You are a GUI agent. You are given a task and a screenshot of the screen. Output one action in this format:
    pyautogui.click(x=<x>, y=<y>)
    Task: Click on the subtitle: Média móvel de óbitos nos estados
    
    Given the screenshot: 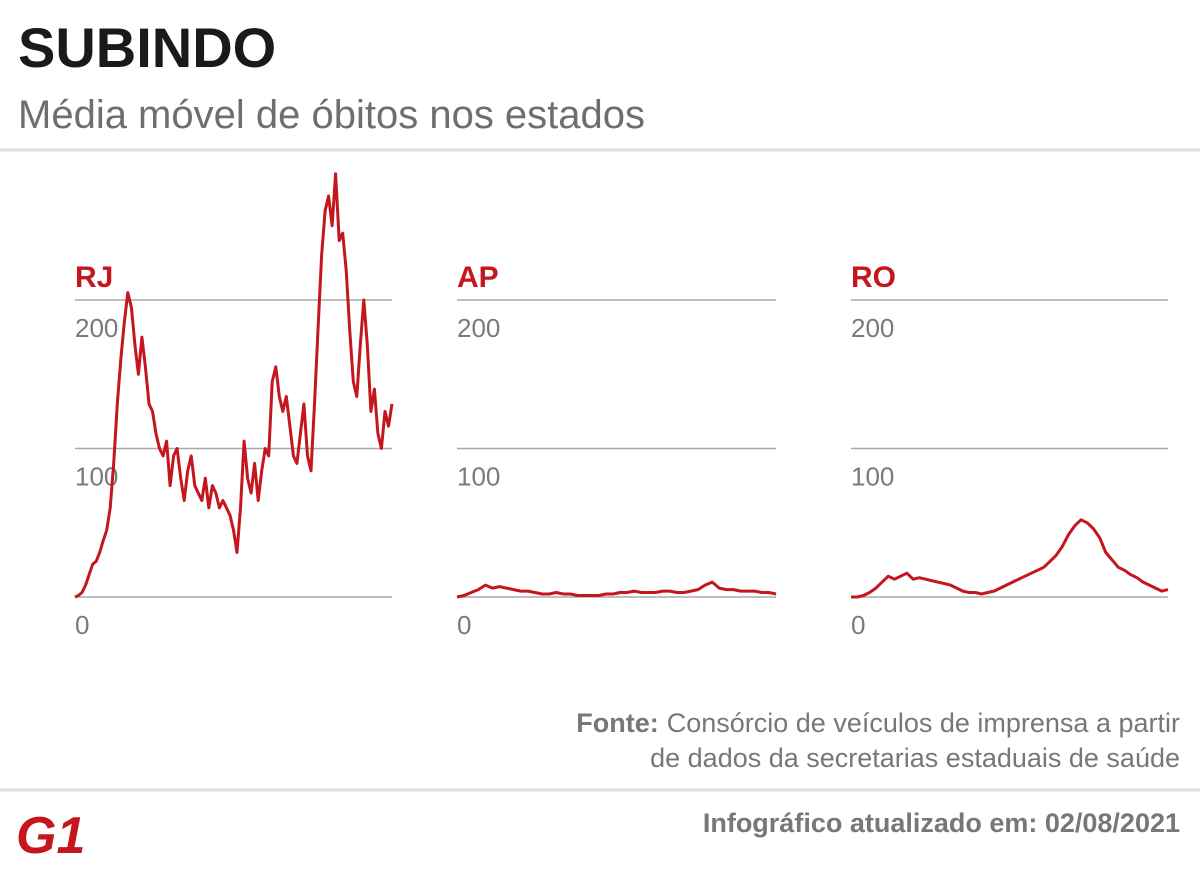 What is the action you would take?
    pyautogui.click(x=331, y=115)
    